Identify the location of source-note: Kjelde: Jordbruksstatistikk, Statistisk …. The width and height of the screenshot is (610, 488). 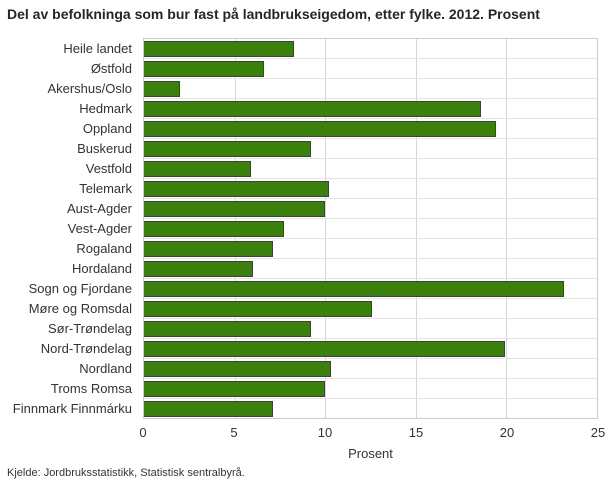
(126, 473).